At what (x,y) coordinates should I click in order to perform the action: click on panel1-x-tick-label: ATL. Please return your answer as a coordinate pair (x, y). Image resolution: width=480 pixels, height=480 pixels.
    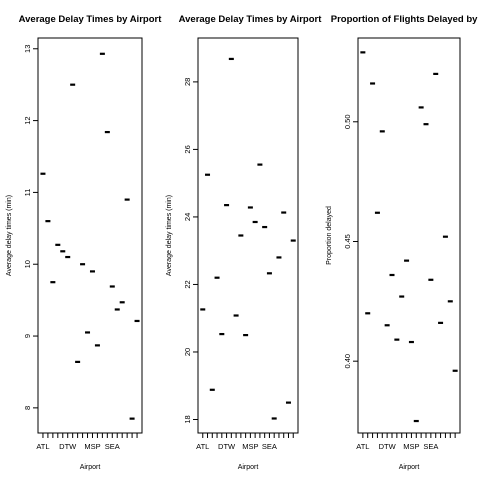
    Looking at the image, I should click on (42, 446).